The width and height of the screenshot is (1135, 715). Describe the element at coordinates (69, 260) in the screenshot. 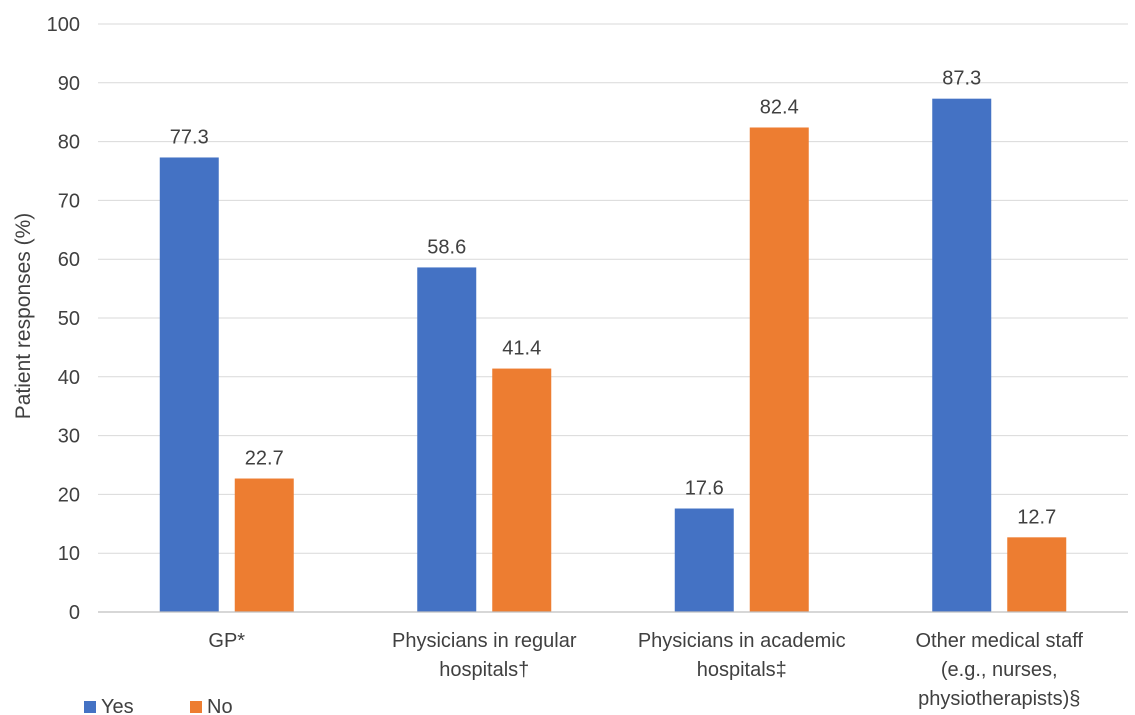

I see `y-tick-label: 60` at that location.